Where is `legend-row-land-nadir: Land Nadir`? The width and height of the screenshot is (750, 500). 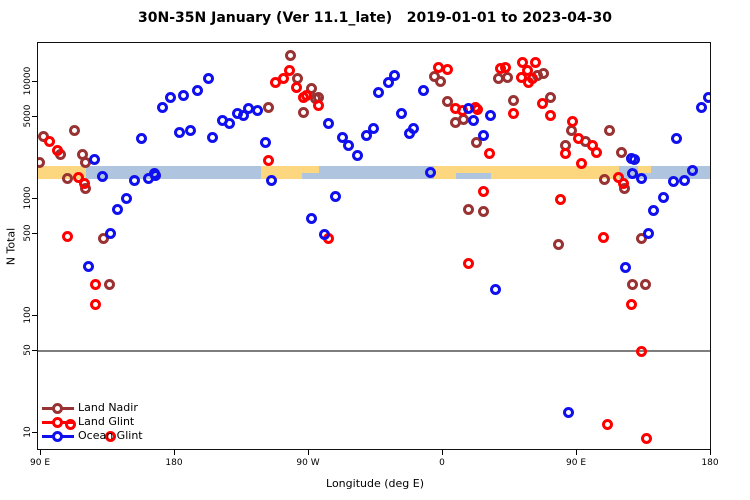 legend-row-land-nadir: Land Nadir is located at coordinates (92, 408).